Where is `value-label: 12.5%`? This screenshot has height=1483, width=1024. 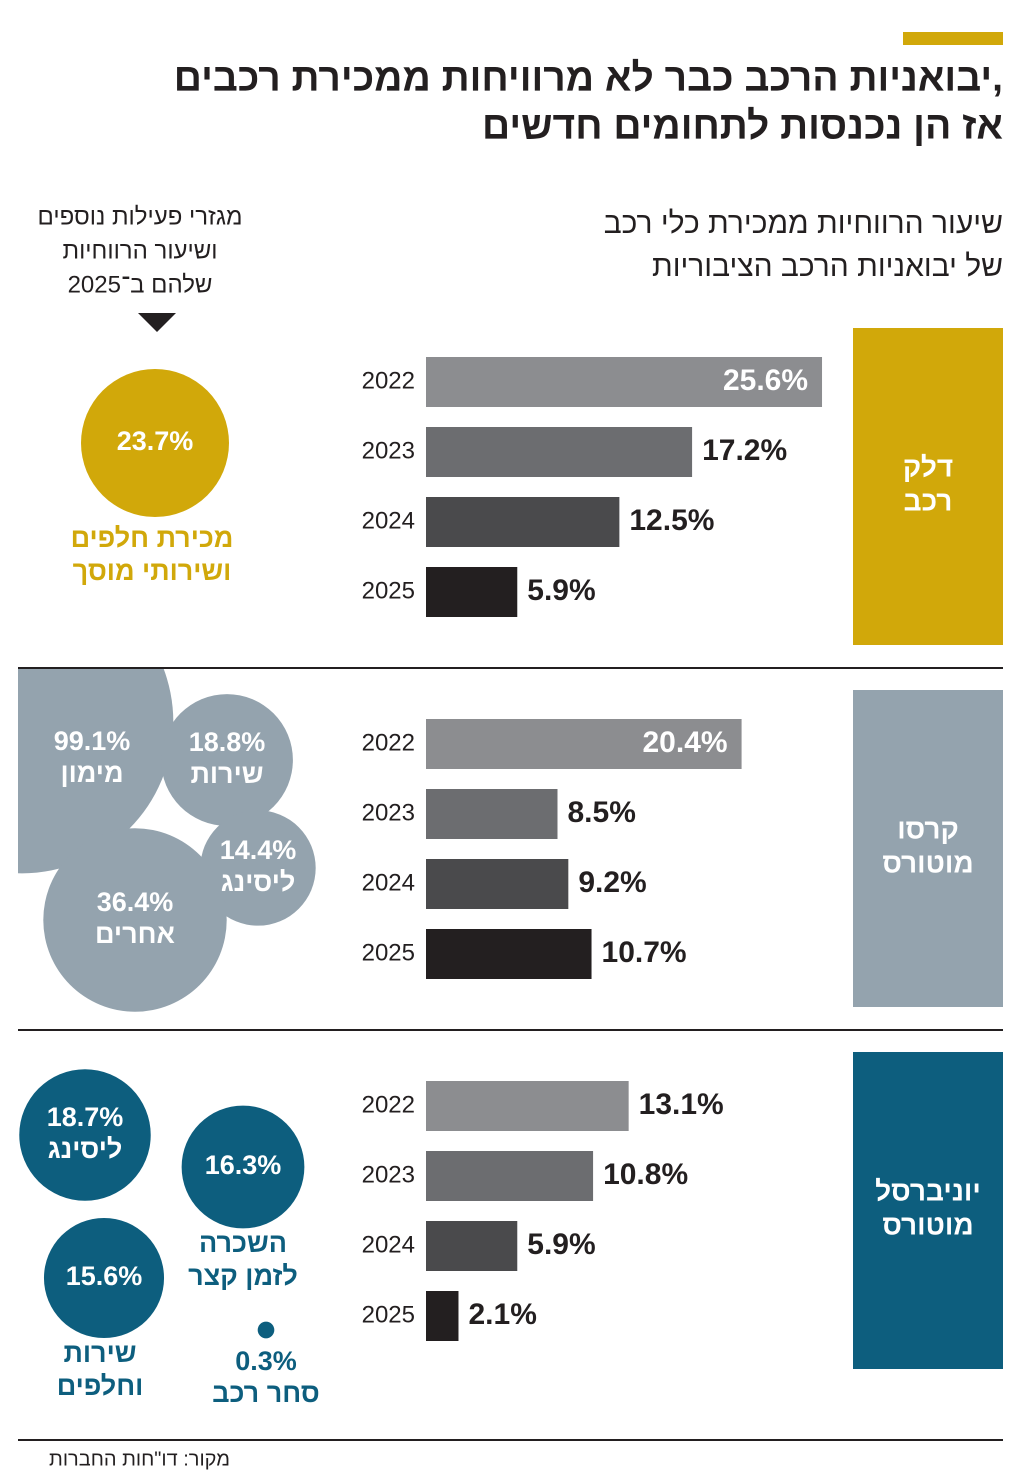 value-label: 12.5% is located at coordinates (671, 520).